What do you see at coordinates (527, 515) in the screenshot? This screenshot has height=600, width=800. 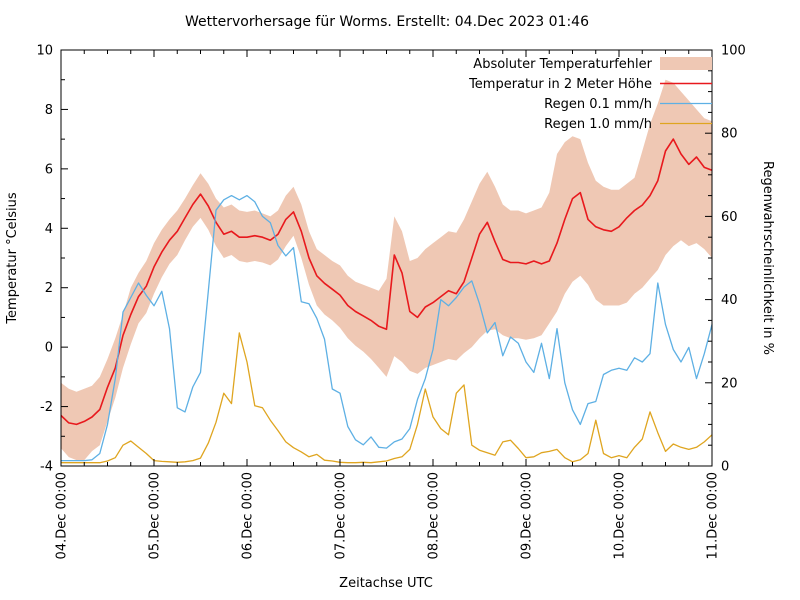 I see `x-tick-label: 09.Dec 00:00` at bounding box center [527, 515].